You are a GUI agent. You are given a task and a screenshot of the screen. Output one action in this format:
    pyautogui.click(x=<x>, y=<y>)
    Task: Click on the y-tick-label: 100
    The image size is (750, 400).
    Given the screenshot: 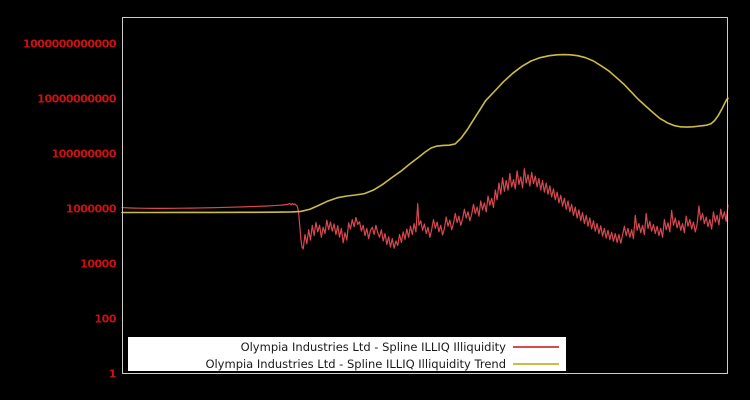 What is the action you would take?
    pyautogui.click(x=105, y=319)
    